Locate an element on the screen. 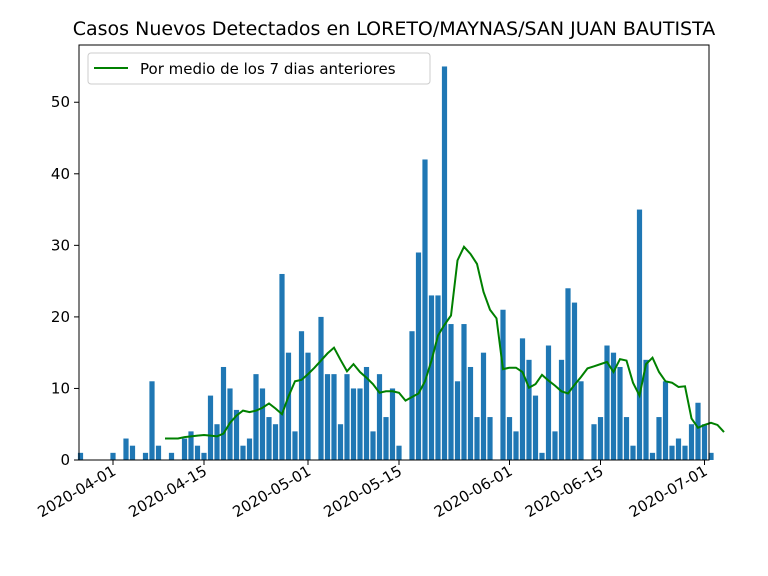 The image size is (768, 576). legend-label: Por medio de los 7 dias anteriores is located at coordinates (268, 69).